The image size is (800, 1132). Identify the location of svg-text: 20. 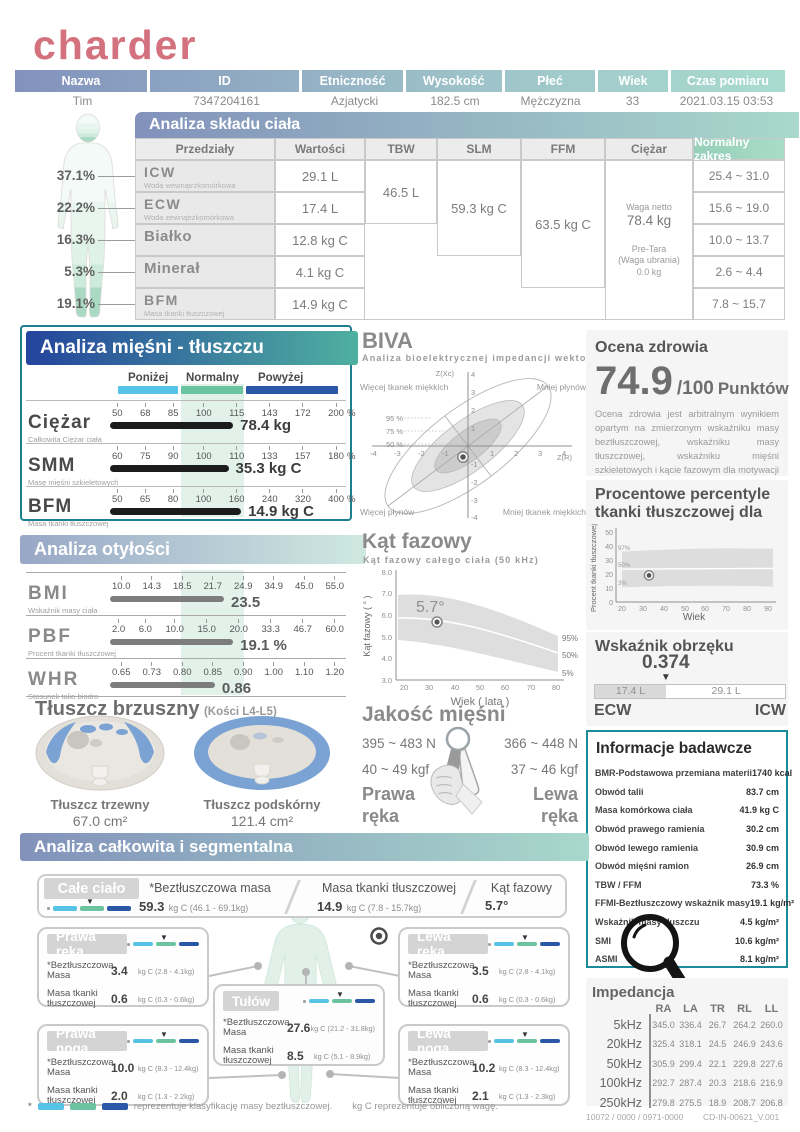
(622, 609).